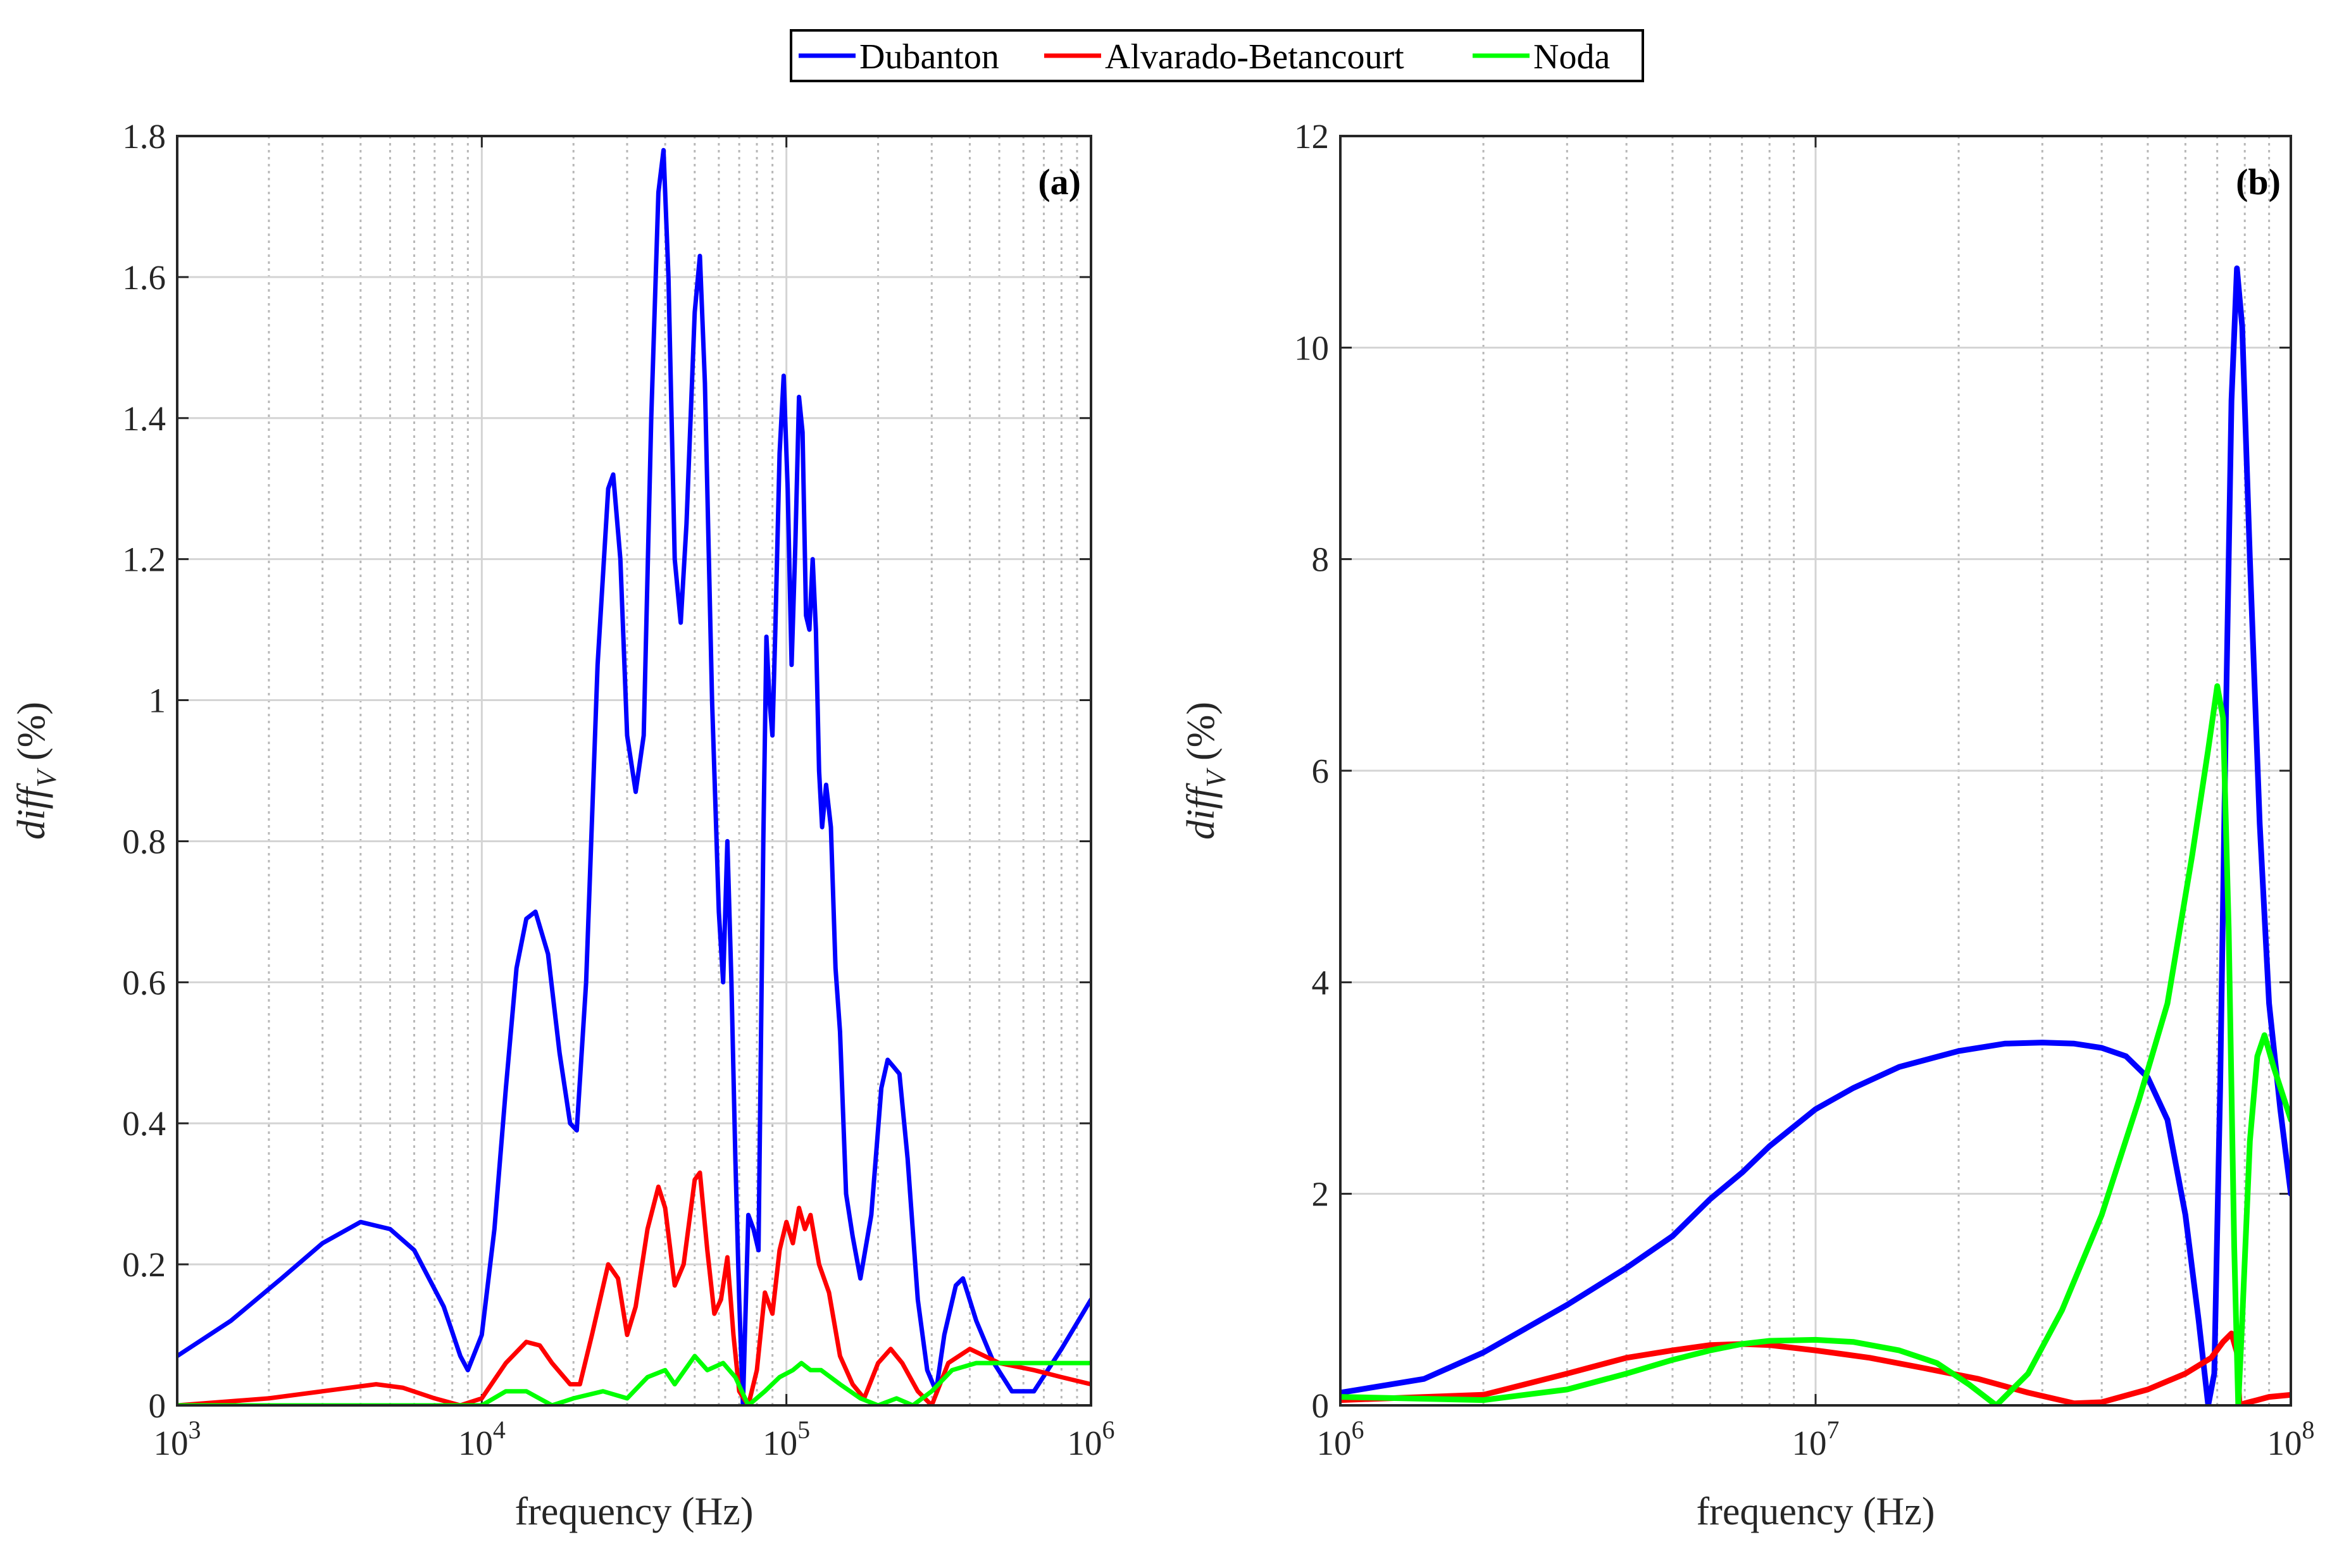 Image resolution: width=2344 pixels, height=1568 pixels. Describe the element at coordinates (1321, 1194) in the screenshot. I see `panel-b-y-tick-label: 2` at that location.